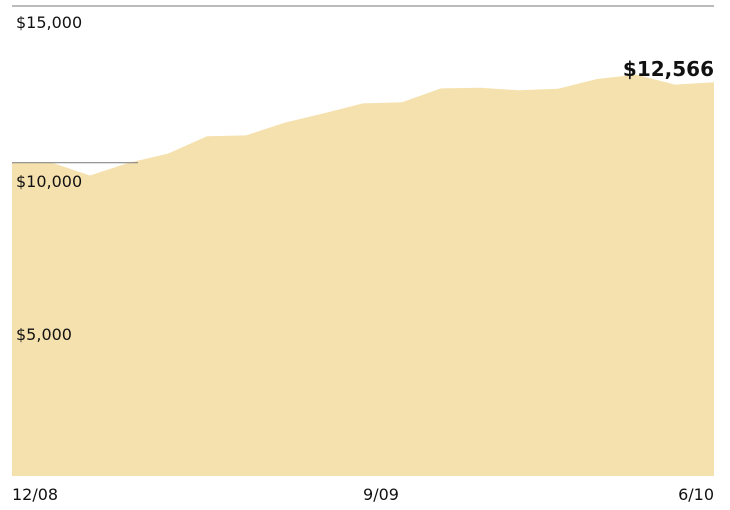 The image size is (730, 510). What do you see at coordinates (35, 494) in the screenshot?
I see `x-tick-label-start: 12/08` at bounding box center [35, 494].